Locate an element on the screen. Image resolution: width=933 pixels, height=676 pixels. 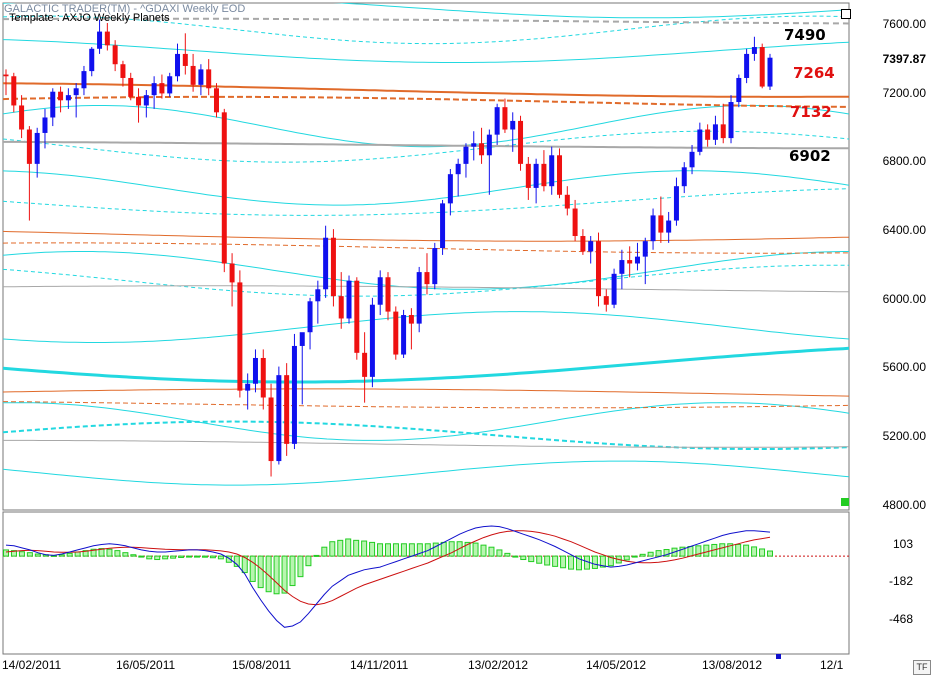
y-tick-label: 5200.00 is located at coordinates (904, 436).